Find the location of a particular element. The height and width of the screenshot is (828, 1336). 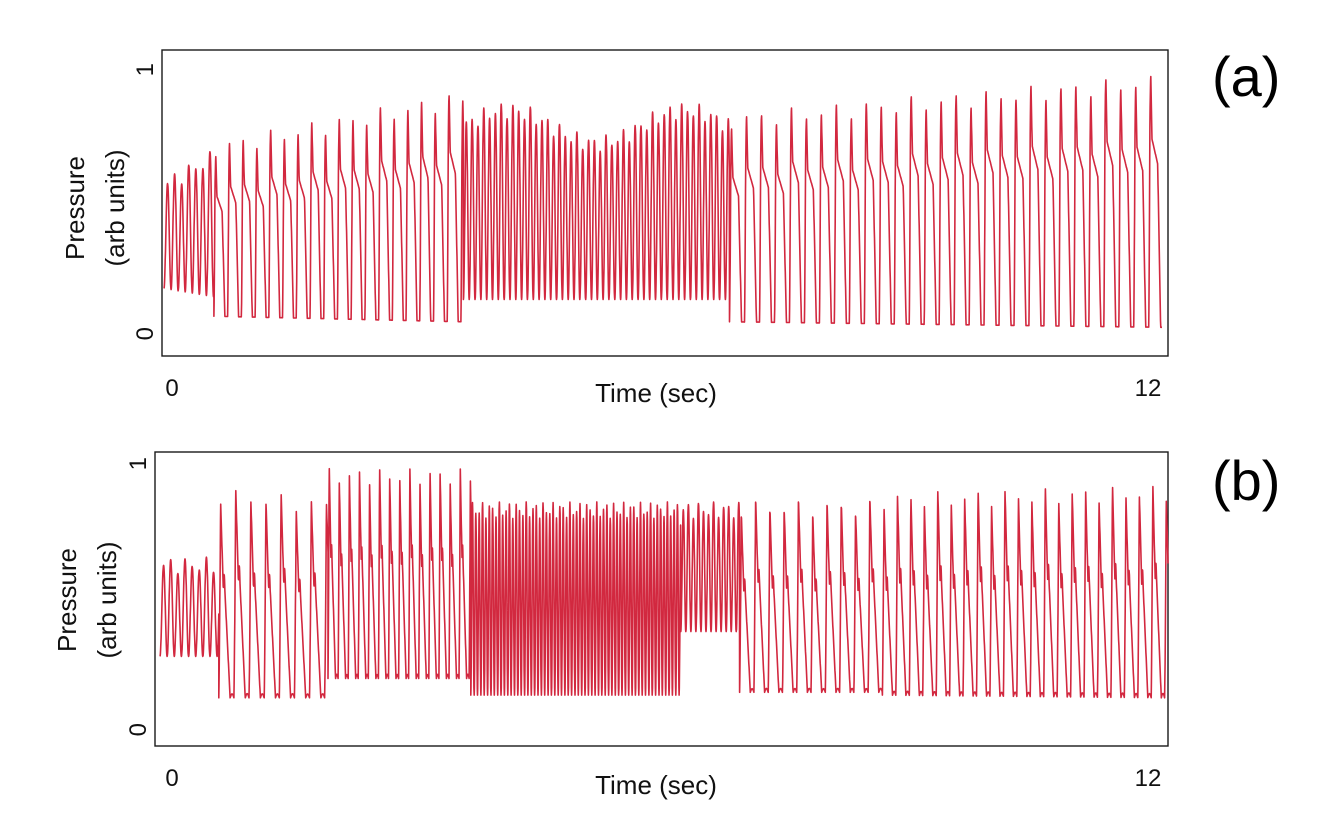

panel-a-x-axis-label: Time (sec) is located at coordinates (656, 393).